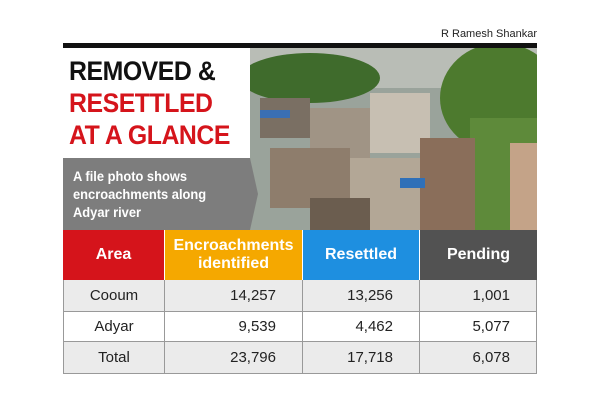  Describe the element at coordinates (361, 255) in the screenshot. I see `header-cell: Resettled` at that location.